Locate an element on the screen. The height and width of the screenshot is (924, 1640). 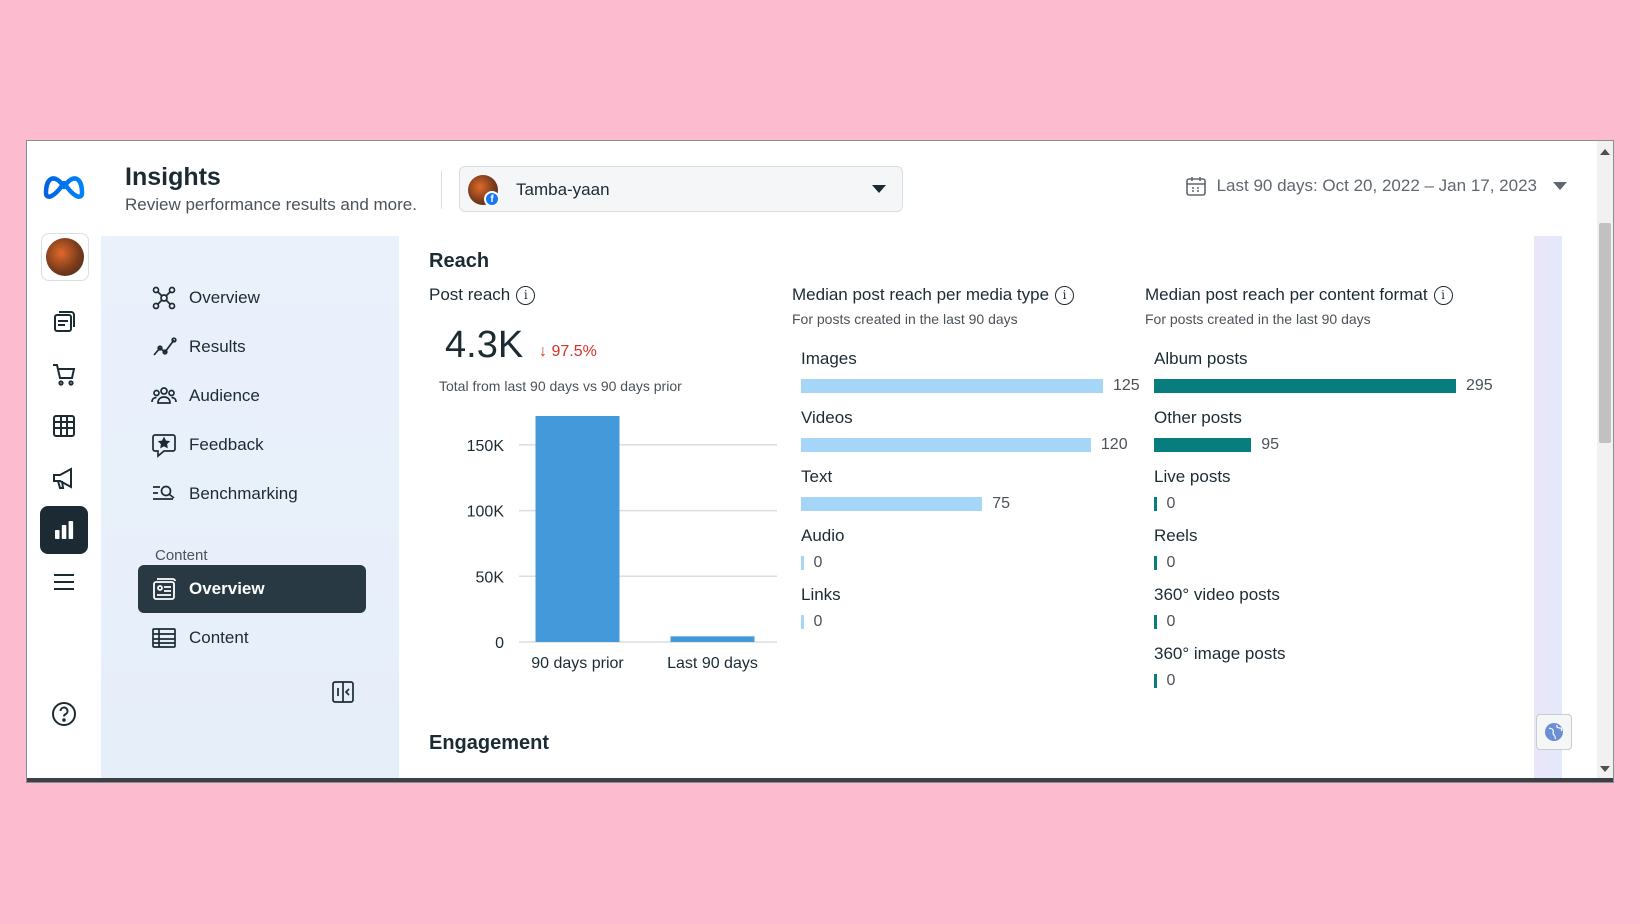
scroll-down-arrow-icon is located at coordinates (1605, 769).